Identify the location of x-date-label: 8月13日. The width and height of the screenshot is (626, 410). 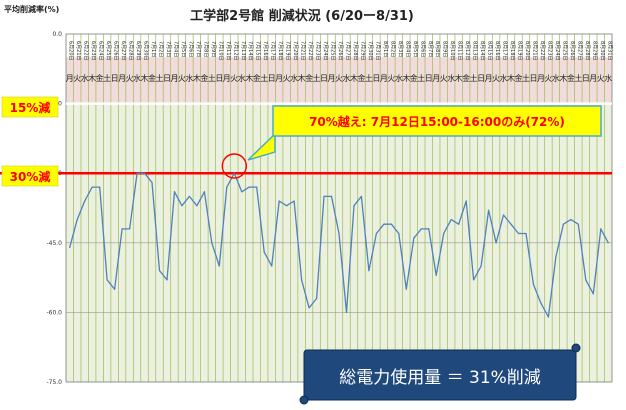
(475, 51).